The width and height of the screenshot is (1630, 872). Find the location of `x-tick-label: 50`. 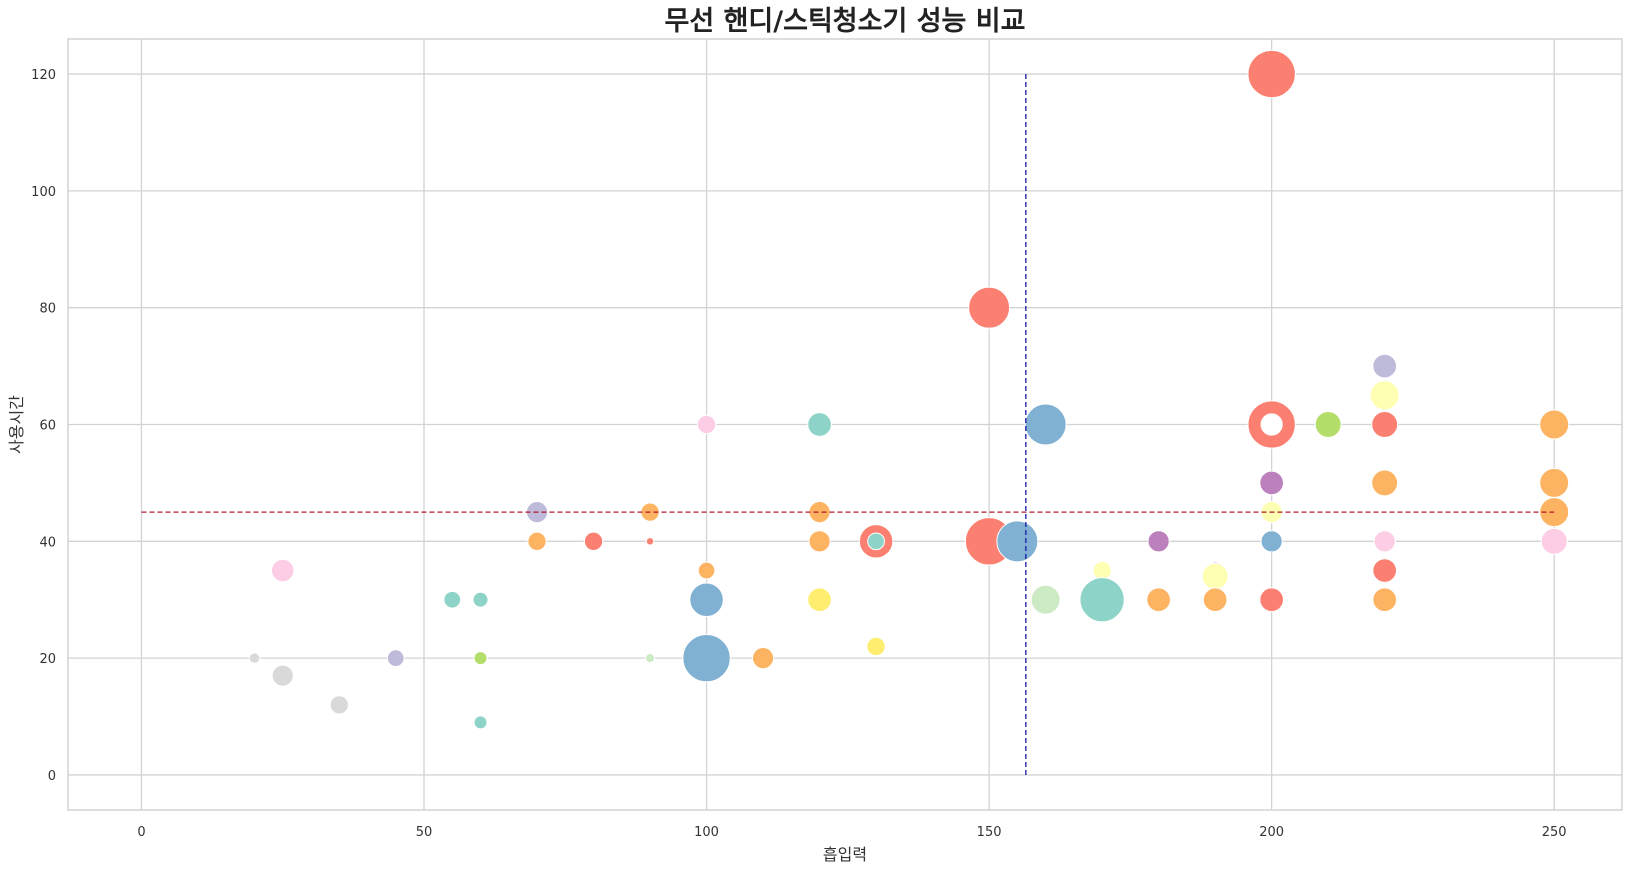

x-tick-label: 50 is located at coordinates (424, 832).